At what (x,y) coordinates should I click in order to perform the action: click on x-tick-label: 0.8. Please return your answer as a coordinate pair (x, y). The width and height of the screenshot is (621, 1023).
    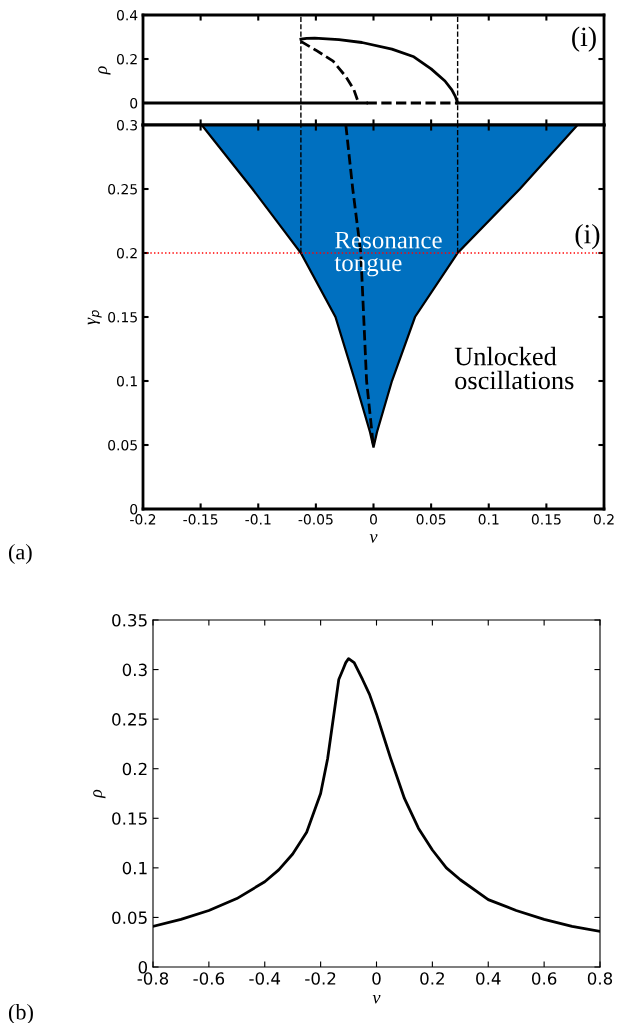
    Looking at the image, I should click on (600, 978).